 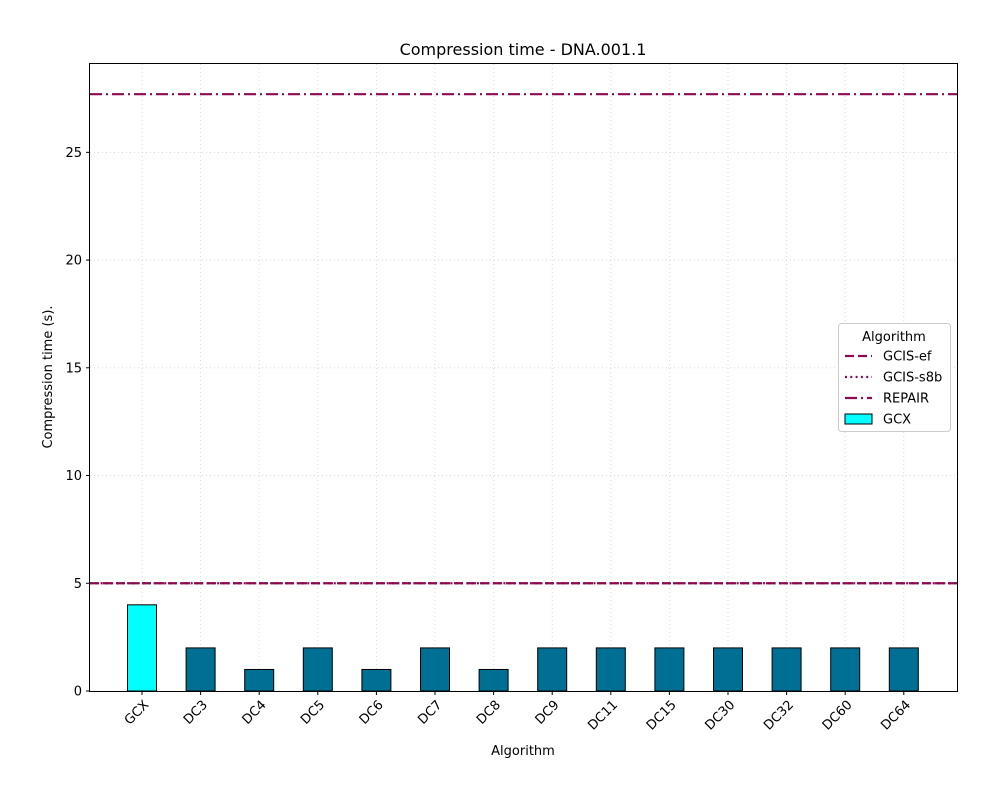 I want to click on bar-dc7, so click(x=435, y=669).